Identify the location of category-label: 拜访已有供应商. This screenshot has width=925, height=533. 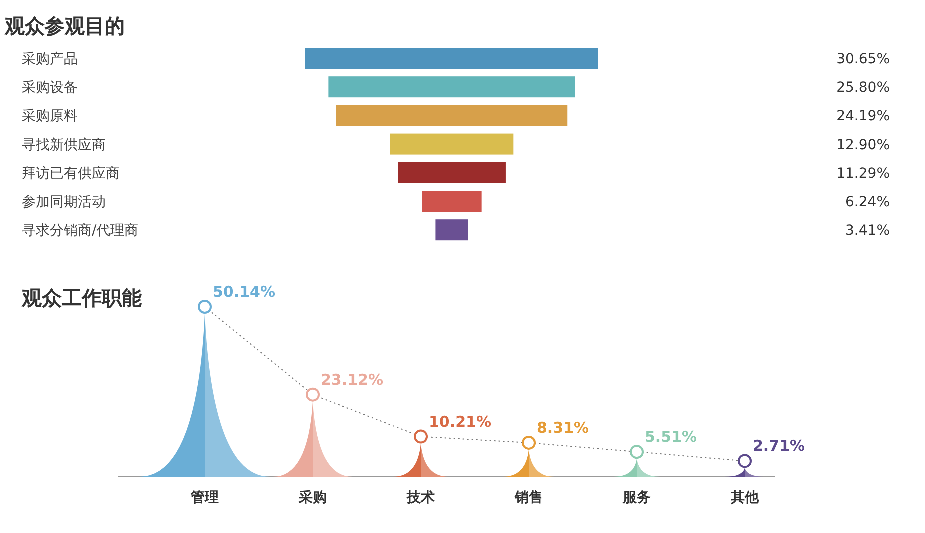
(71, 174).